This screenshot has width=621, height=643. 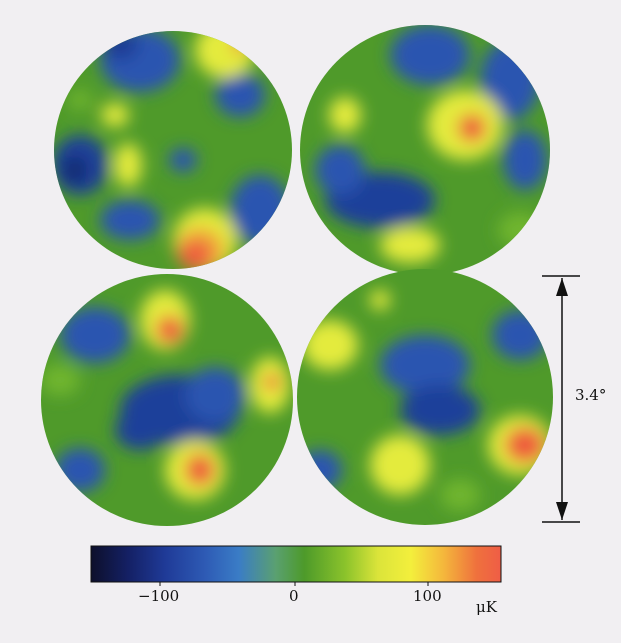 I want to click on scale-bar, so click(x=561, y=399).